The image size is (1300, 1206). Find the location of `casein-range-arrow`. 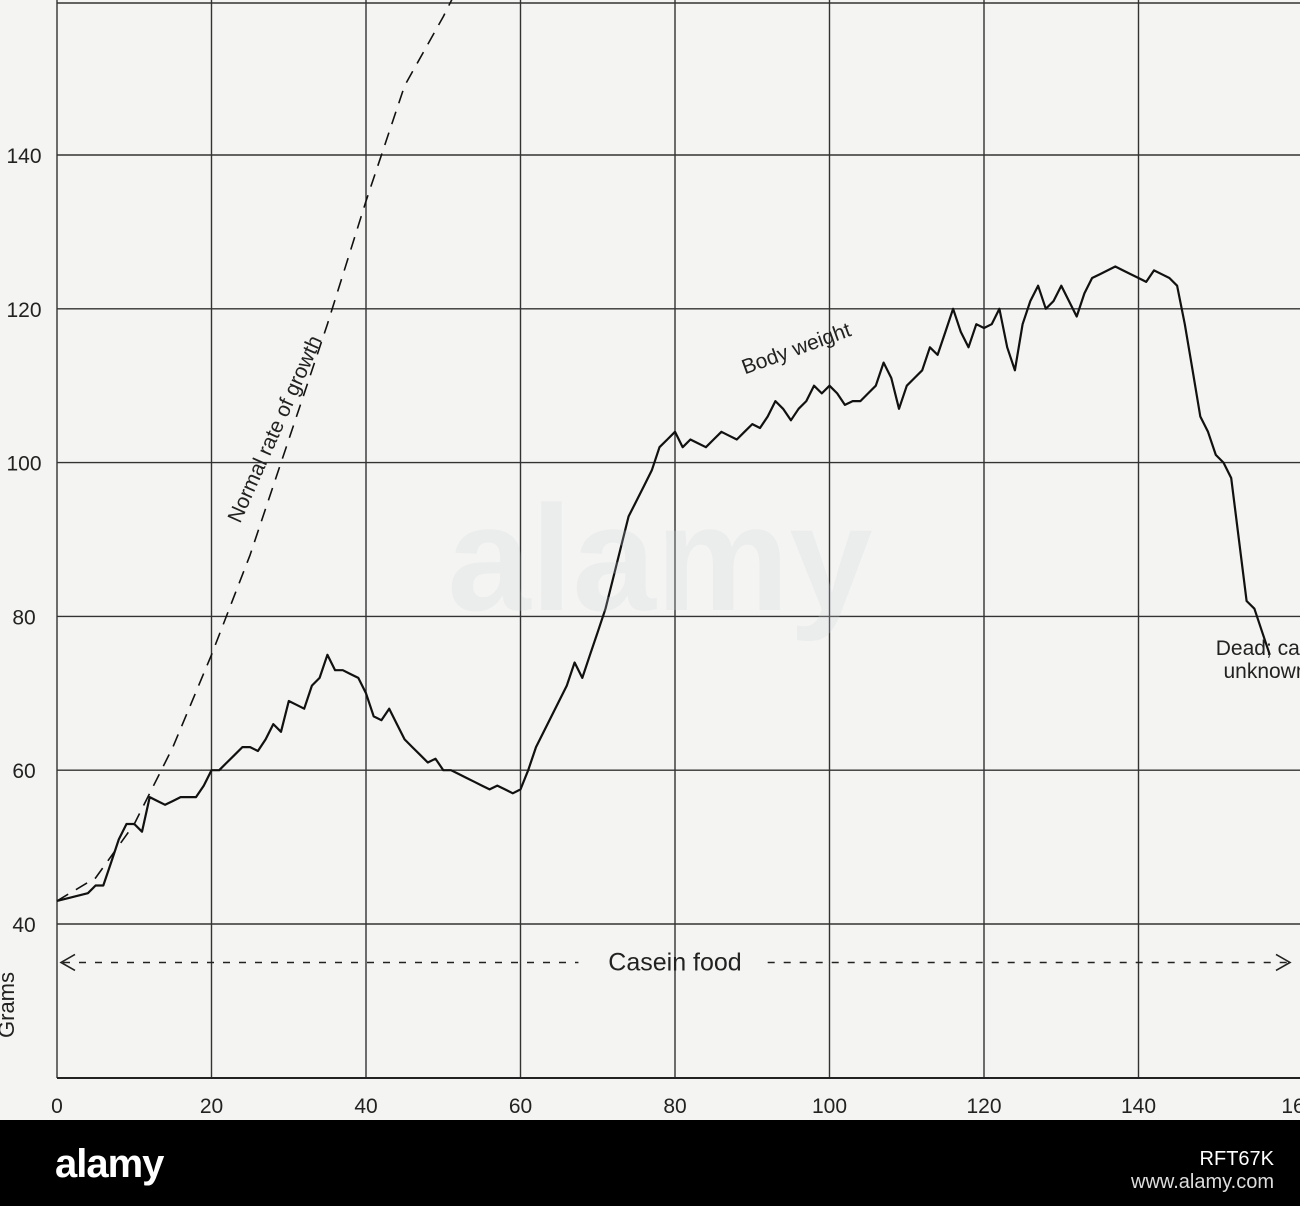

casein-range-arrow is located at coordinates (675, 962).